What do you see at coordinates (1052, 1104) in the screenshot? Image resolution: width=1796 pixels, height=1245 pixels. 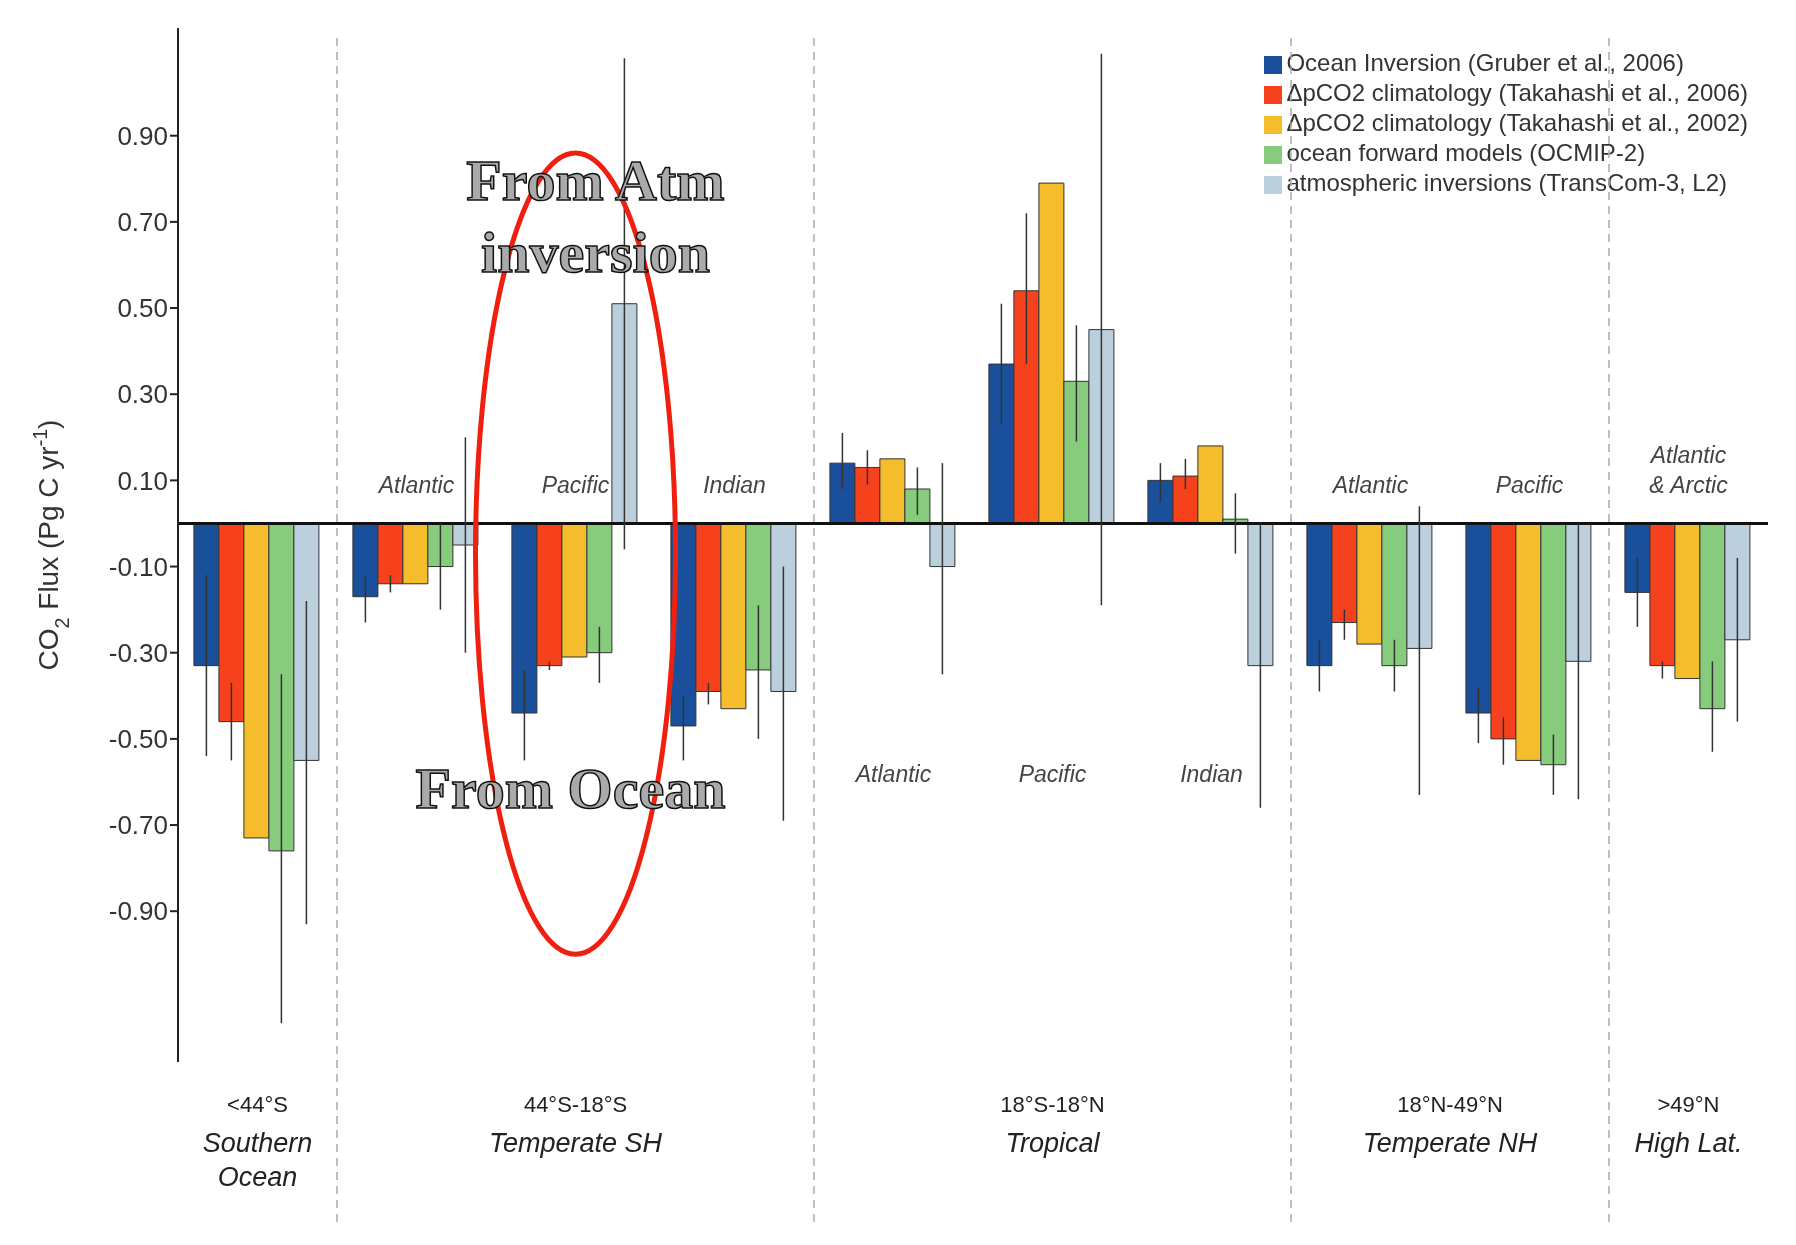 I see `text: 18°S-18°N` at bounding box center [1052, 1104].